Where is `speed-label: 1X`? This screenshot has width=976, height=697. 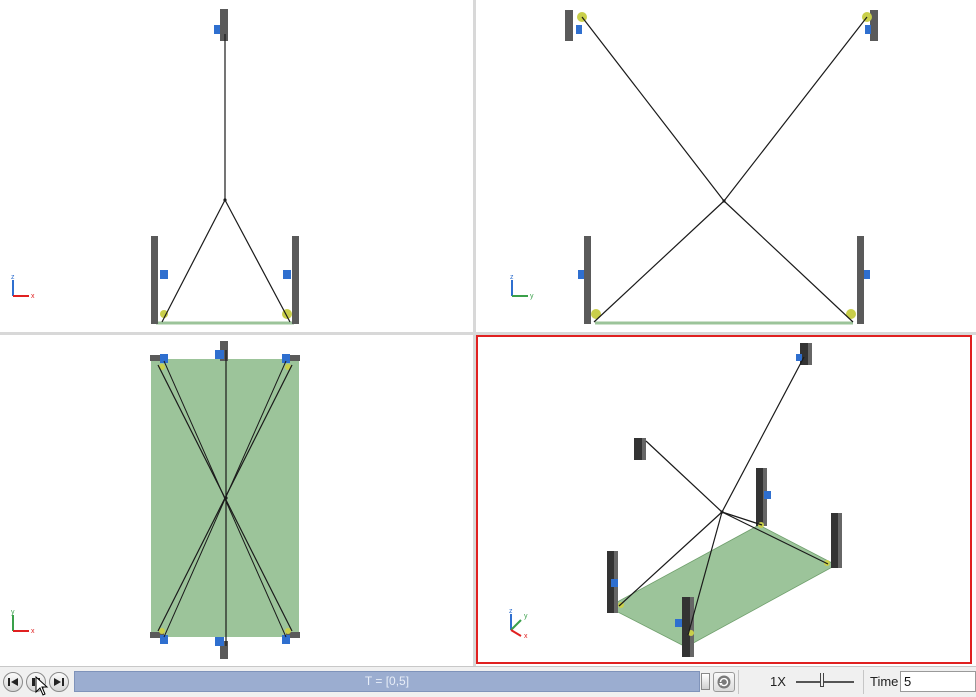
speed-label: 1X is located at coordinates (778, 681).